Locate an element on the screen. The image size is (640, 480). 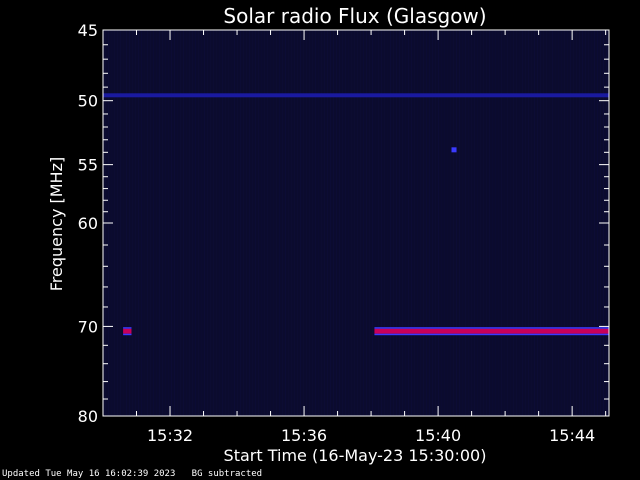
y-tick-label: 60 is located at coordinates (88, 223).